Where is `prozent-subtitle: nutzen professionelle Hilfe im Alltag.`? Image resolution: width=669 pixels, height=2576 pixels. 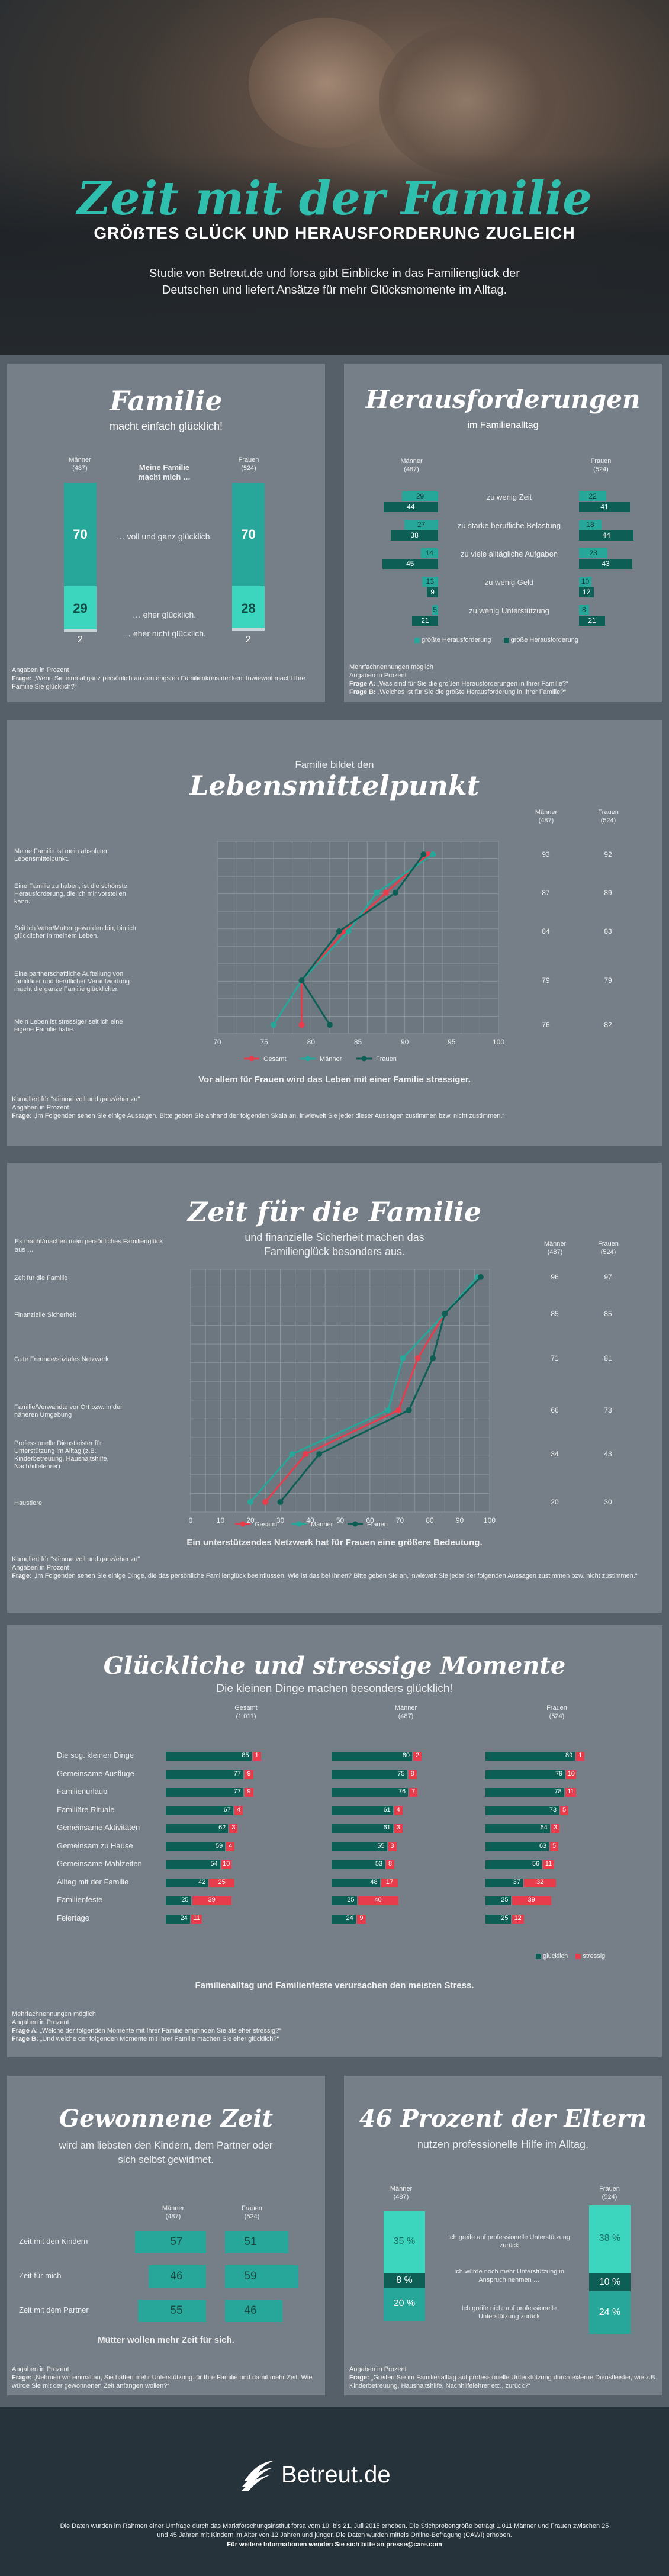 prozent-subtitle: nutzen professionelle Hilfe im Alltag. is located at coordinates (503, 2144).